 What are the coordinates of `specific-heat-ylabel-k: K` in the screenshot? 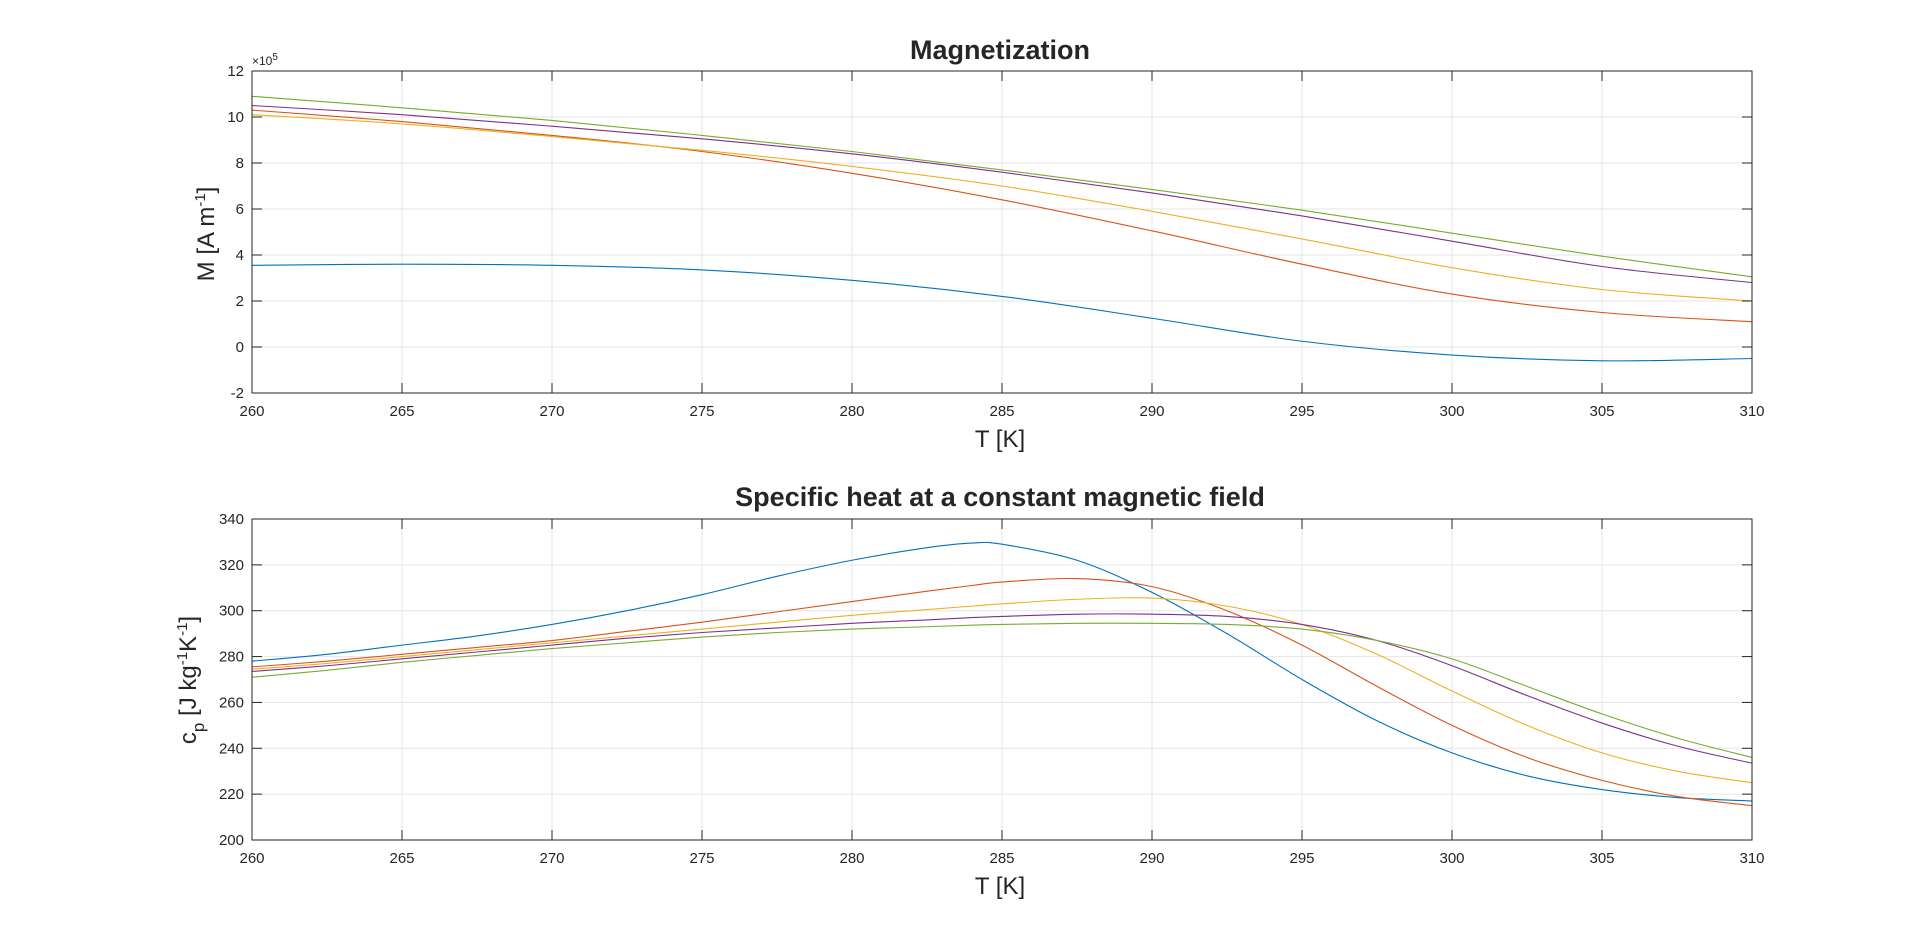 It's located at (188, 644).